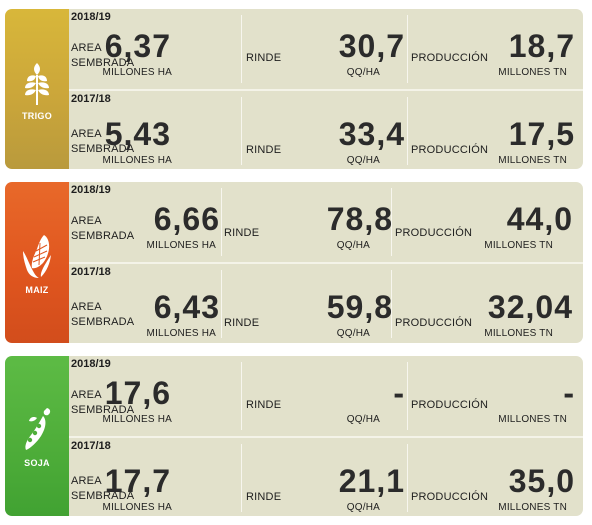 The image size is (592, 525). Describe the element at coordinates (186, 219) in the screenshot. I see `area-value: 6,66` at that location.